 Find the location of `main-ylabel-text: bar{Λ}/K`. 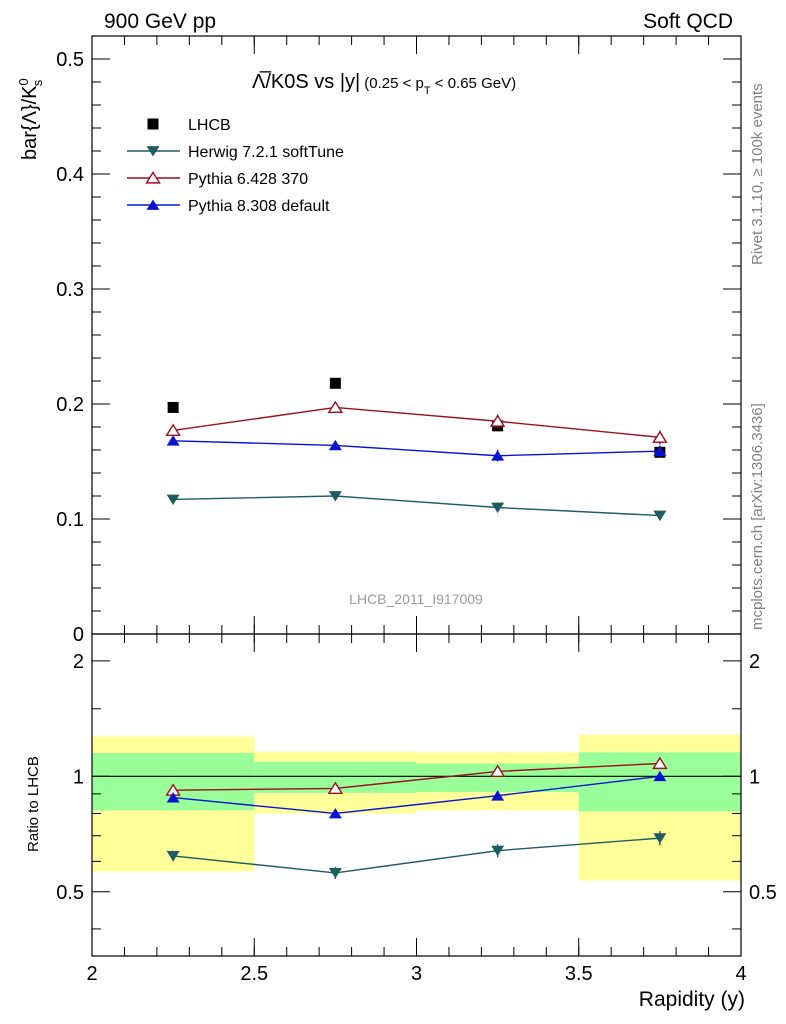

main-ylabel-text: bar{Λ}/K is located at coordinates (30, 122).